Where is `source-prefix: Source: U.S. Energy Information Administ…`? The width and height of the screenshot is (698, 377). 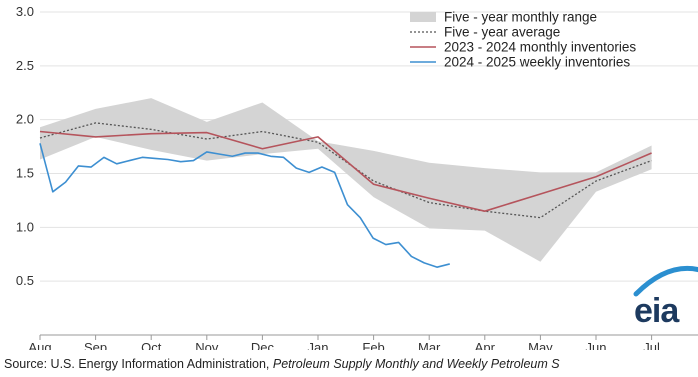
source-prefix: Source: U.S. Energy Information Administ… is located at coordinates (138, 364).